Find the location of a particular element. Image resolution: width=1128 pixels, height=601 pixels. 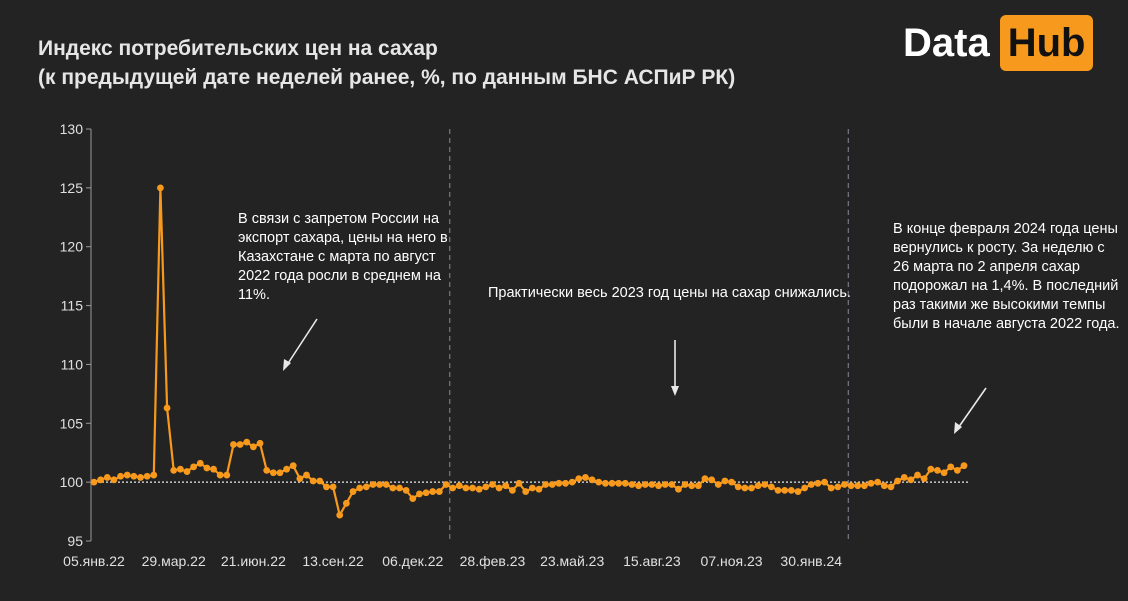

y-tick-label: 130 is located at coordinates (72, 129).